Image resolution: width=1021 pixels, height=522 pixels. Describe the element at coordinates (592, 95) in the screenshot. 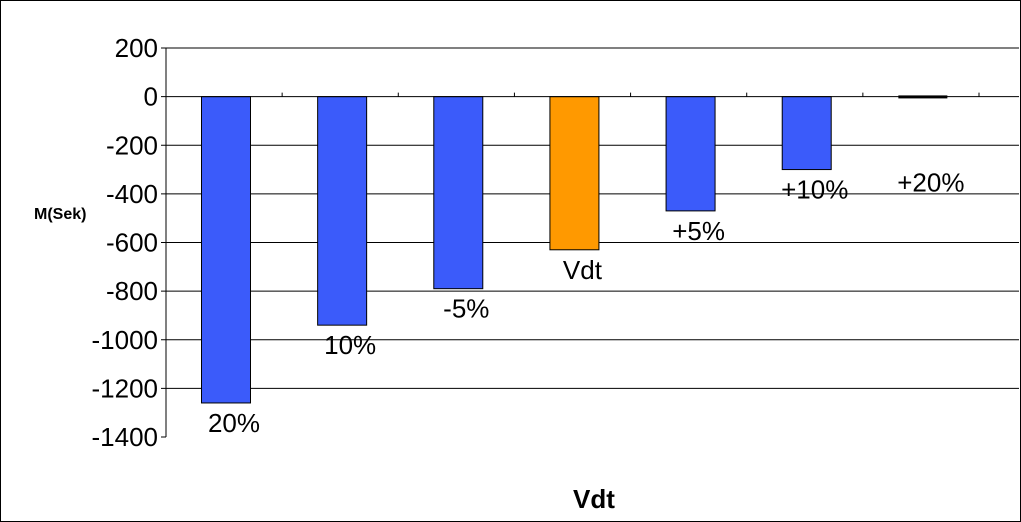

I see `x-axis` at that location.